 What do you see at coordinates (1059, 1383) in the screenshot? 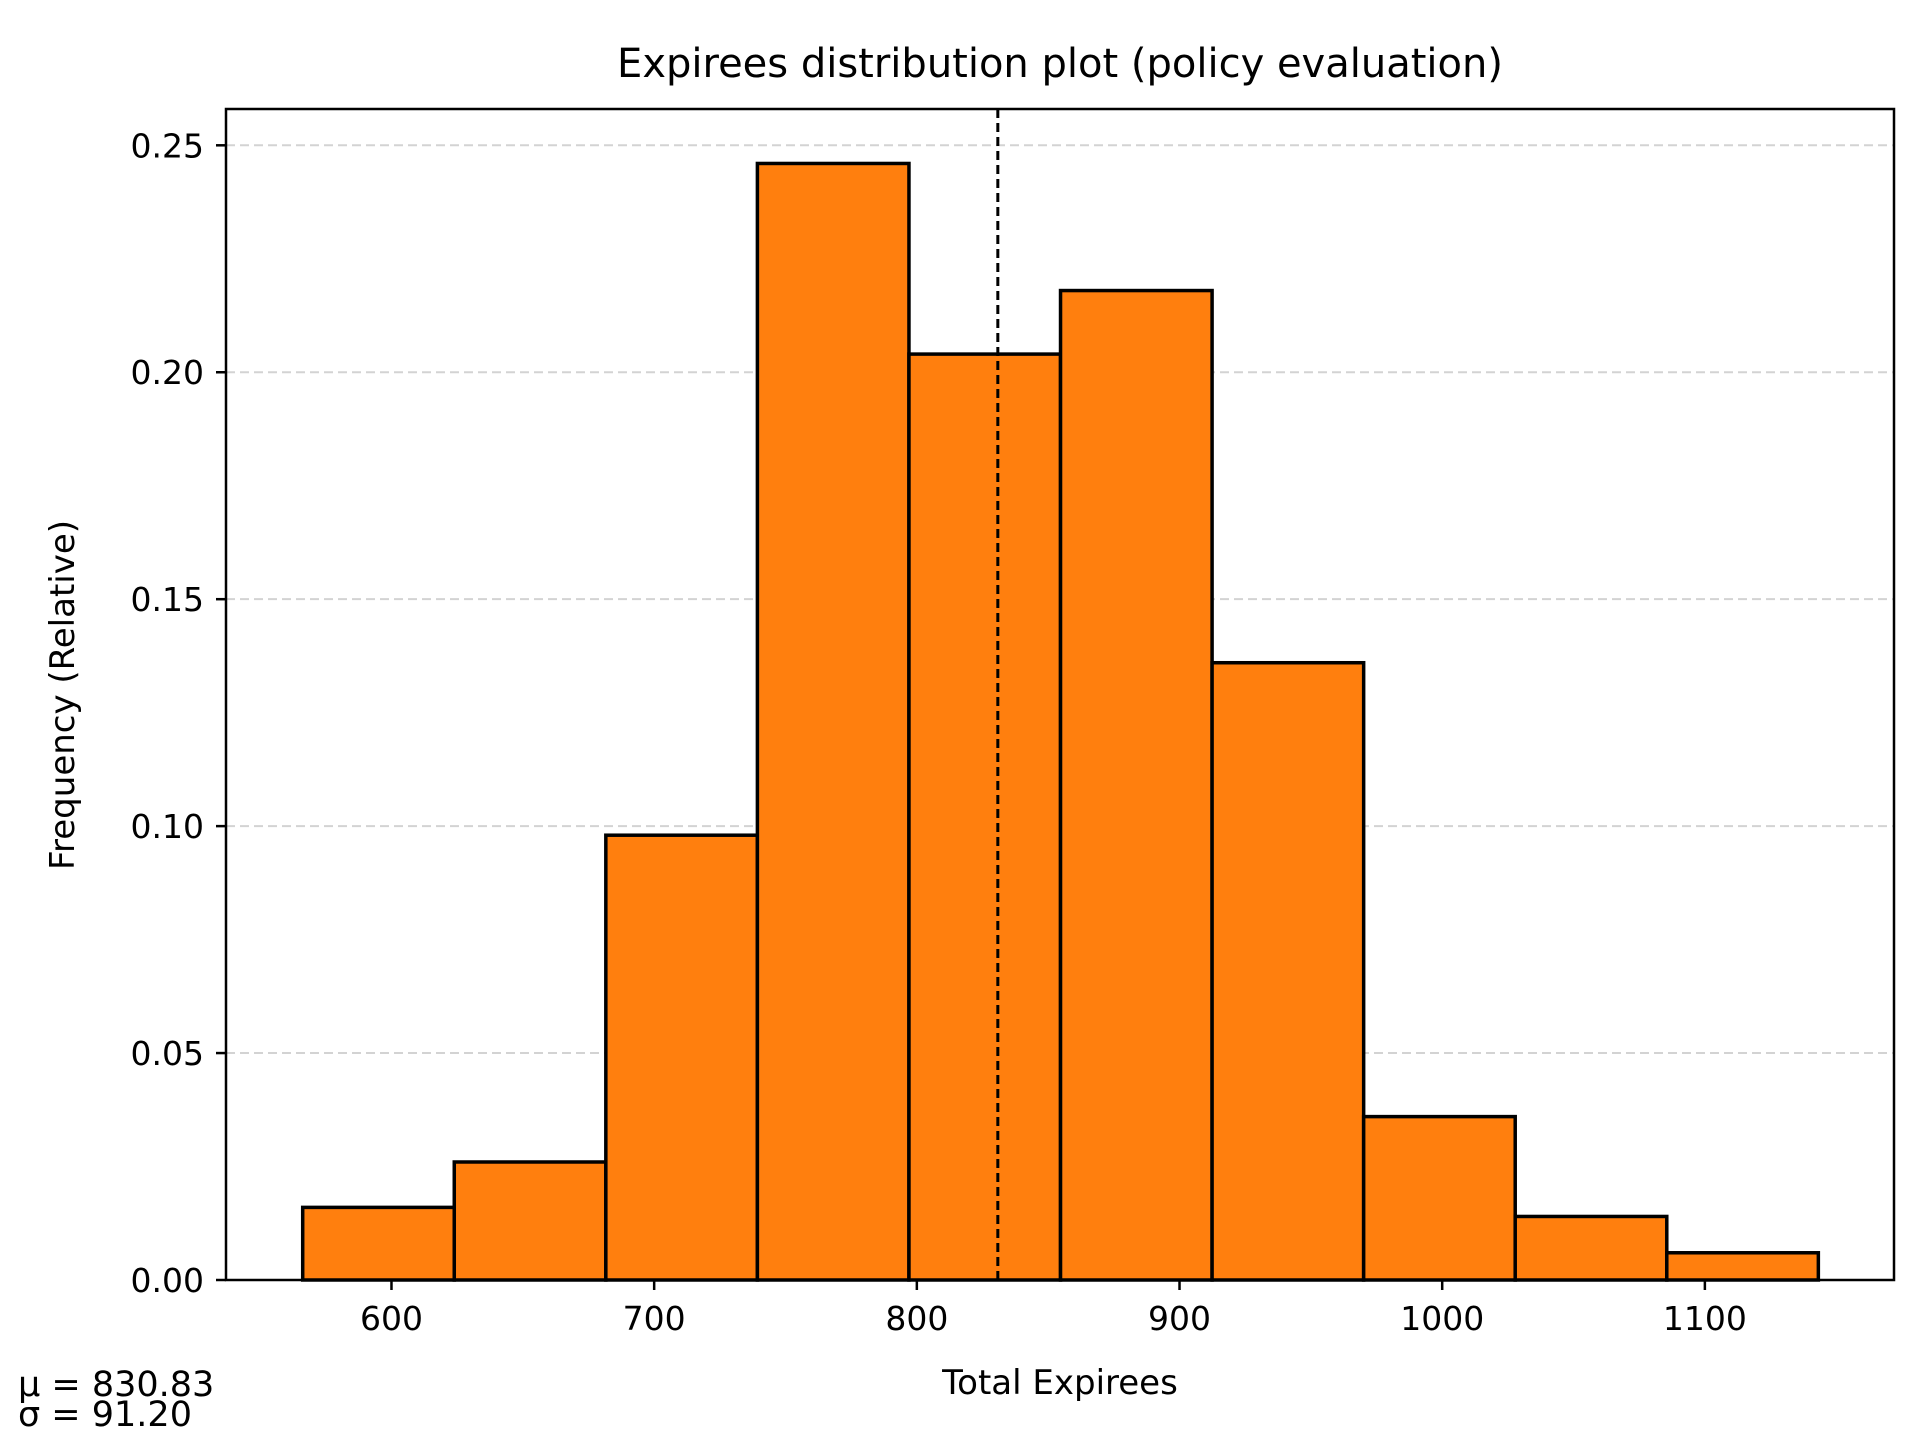
I see `x-axis-label: Total Expirees` at bounding box center [1059, 1383].